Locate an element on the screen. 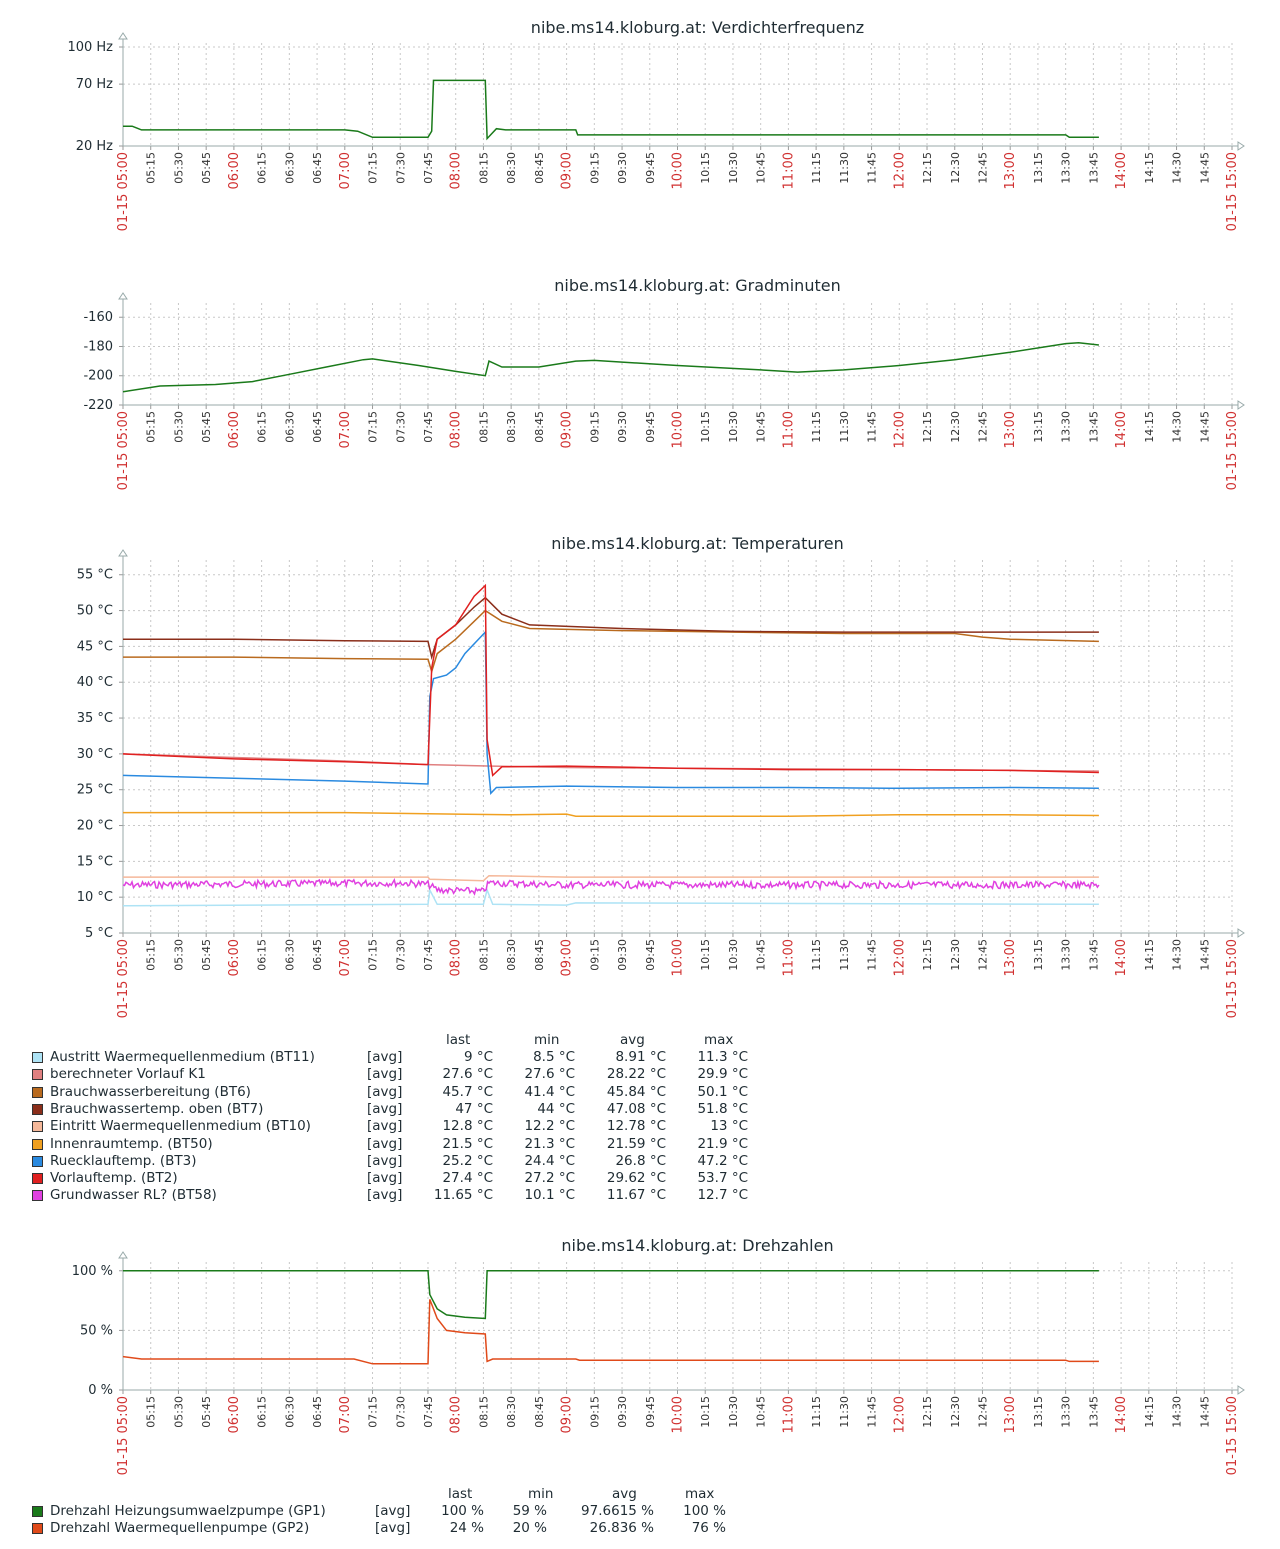 The height and width of the screenshot is (1549, 1280). legend-value-avg: 26.8 °C is located at coordinates (640, 1160).